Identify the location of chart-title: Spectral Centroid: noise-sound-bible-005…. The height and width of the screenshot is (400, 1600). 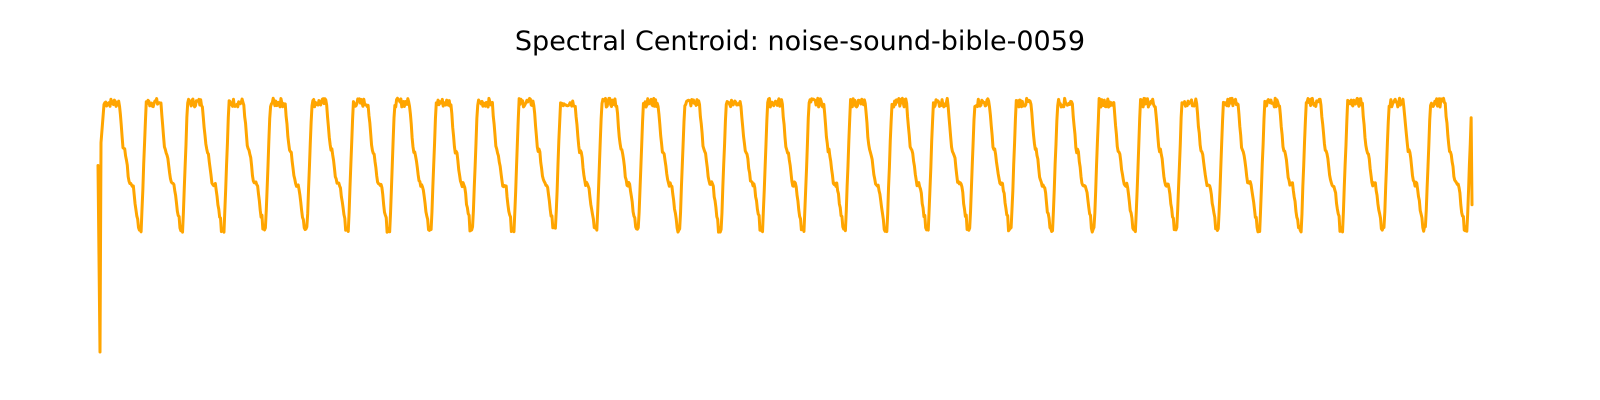
(800, 41).